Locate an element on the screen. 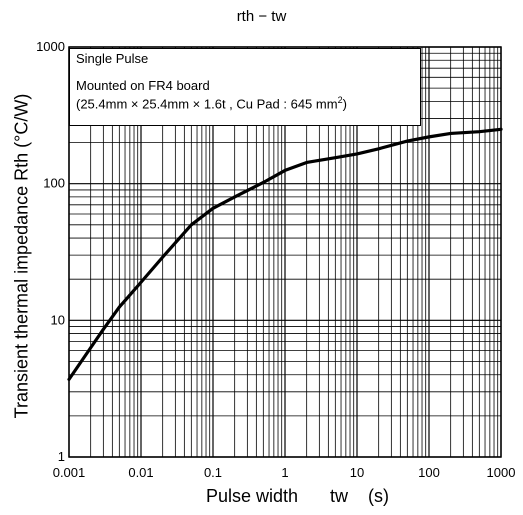 The image size is (523, 515). x-tick-labels: 0.001 0.01 0.1 1 10 100 1000 is located at coordinates (284, 472).